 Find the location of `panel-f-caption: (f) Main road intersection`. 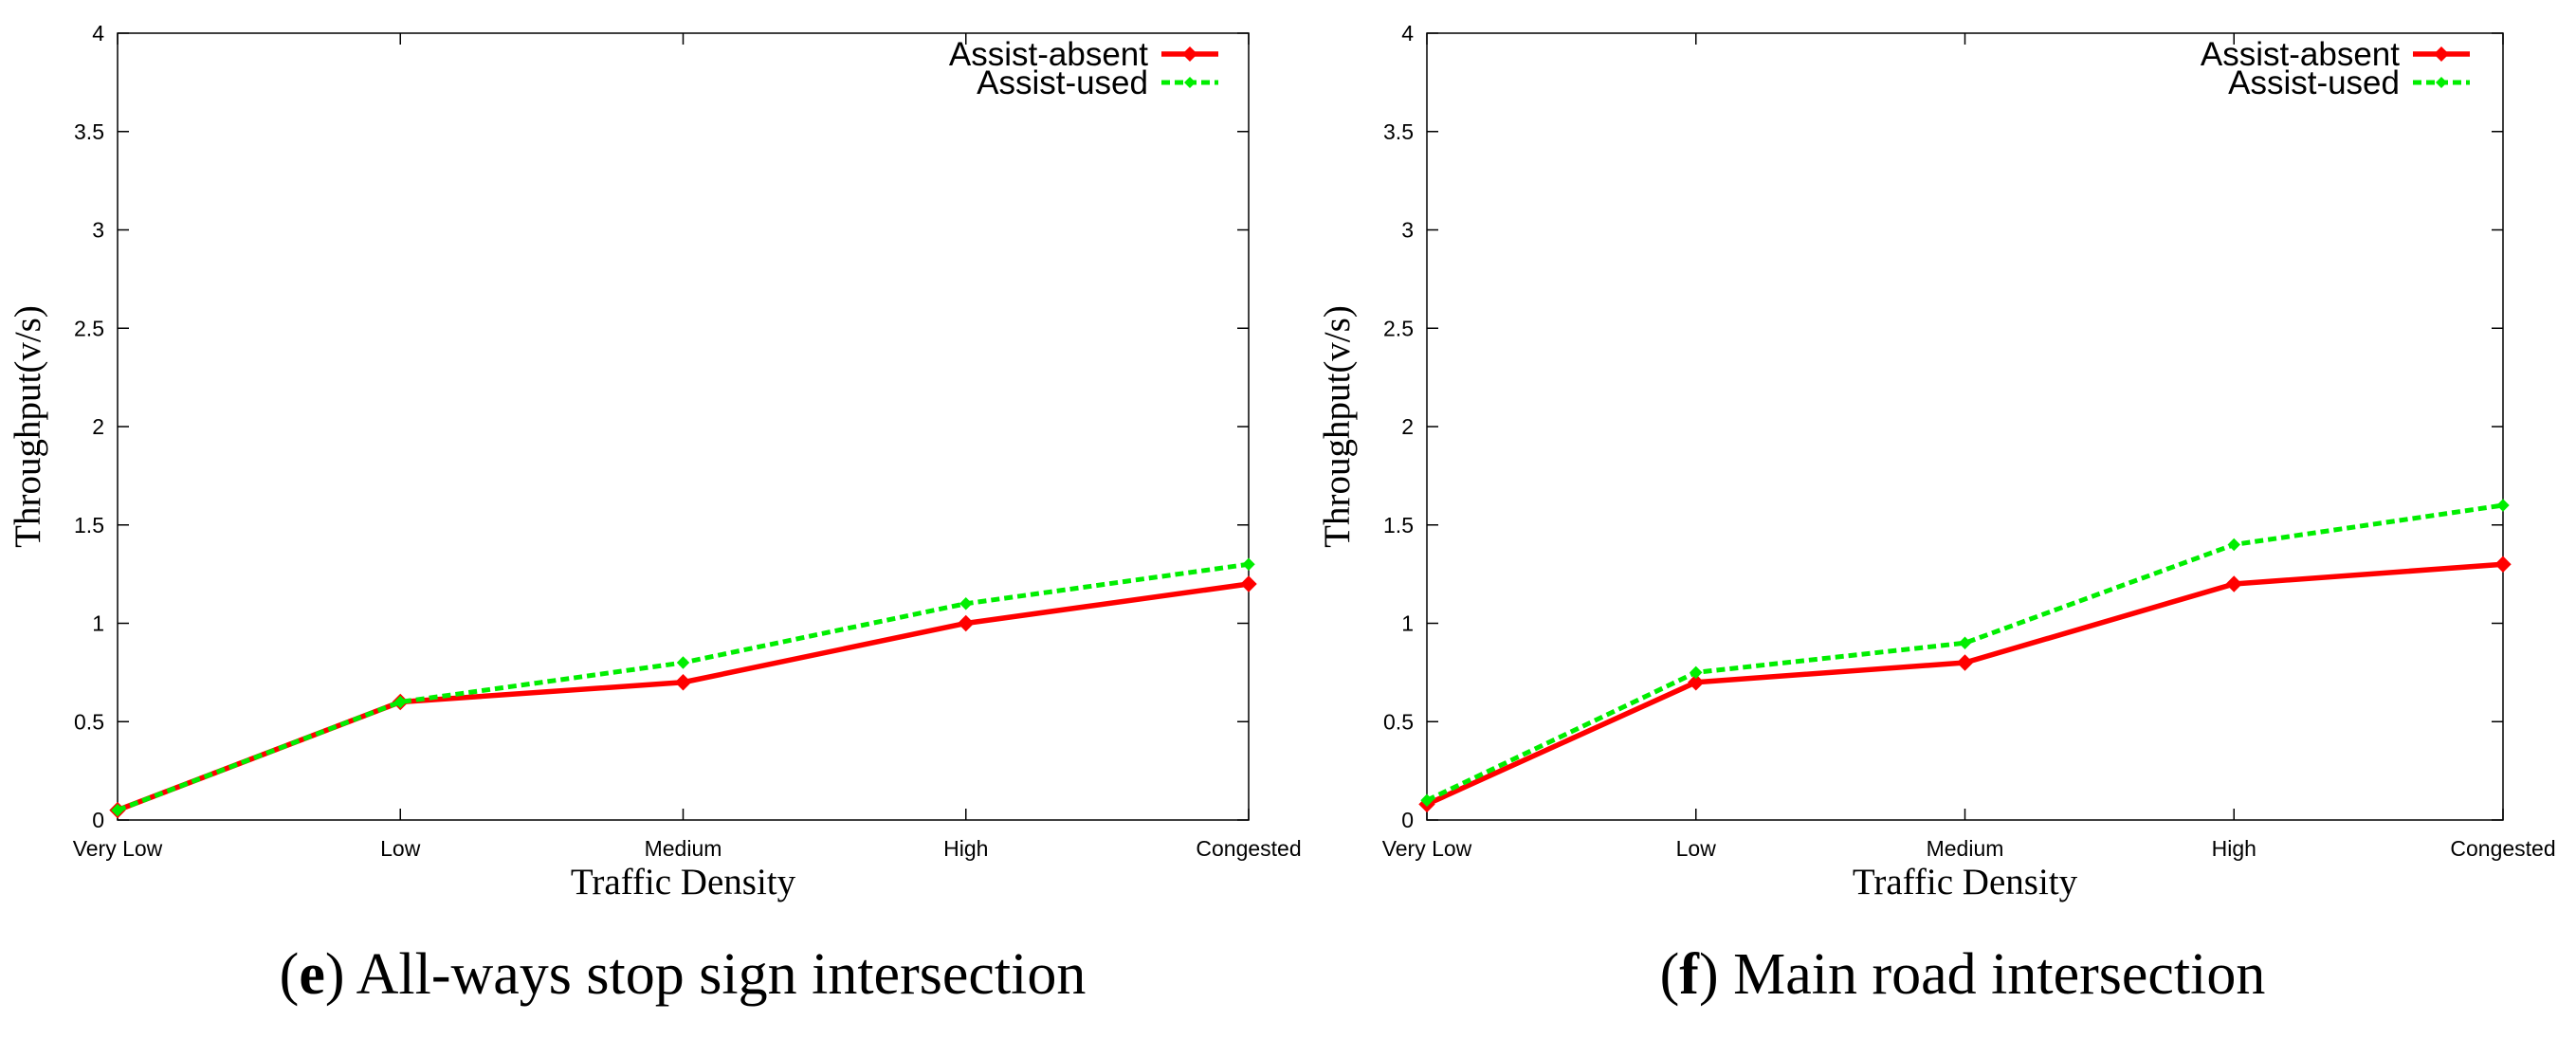

panel-f-caption: (f) Main road intersection is located at coordinates (1963, 975).